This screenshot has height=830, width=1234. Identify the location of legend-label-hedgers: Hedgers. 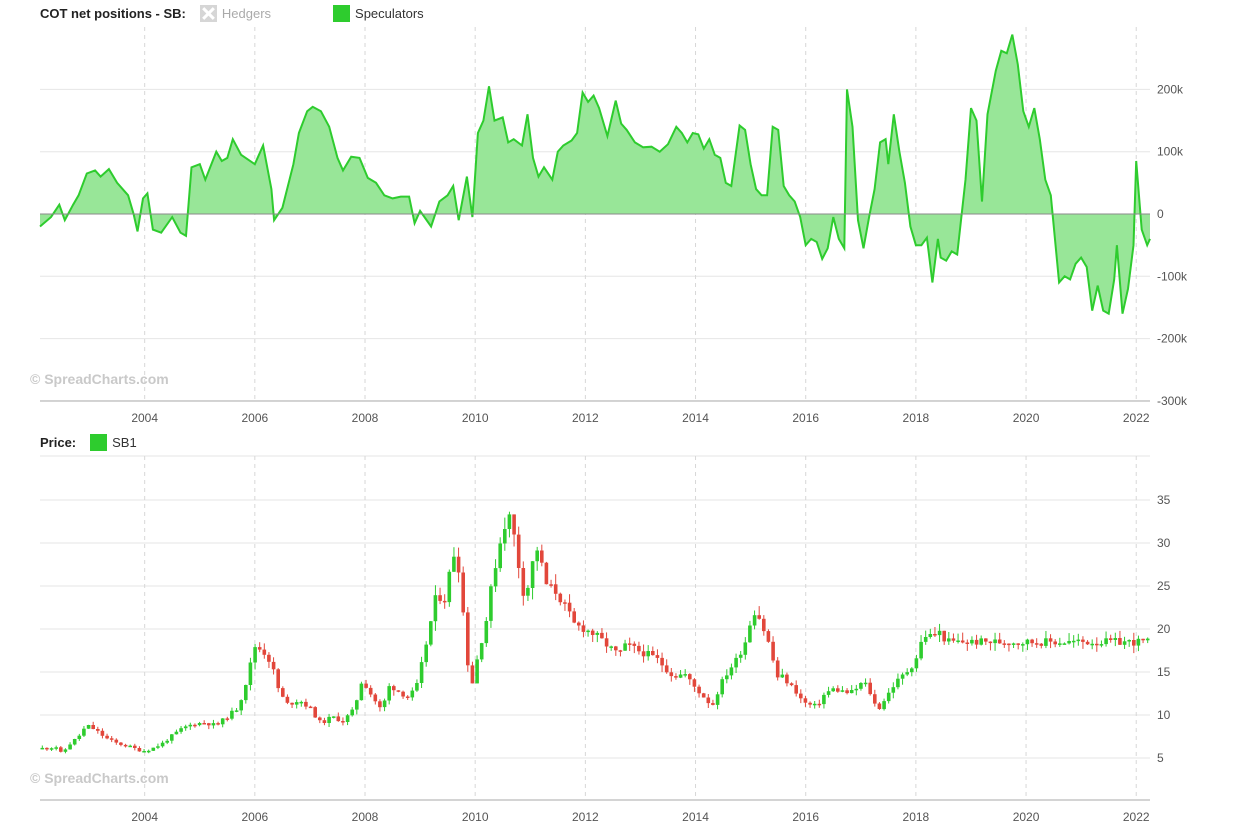
(246, 13).